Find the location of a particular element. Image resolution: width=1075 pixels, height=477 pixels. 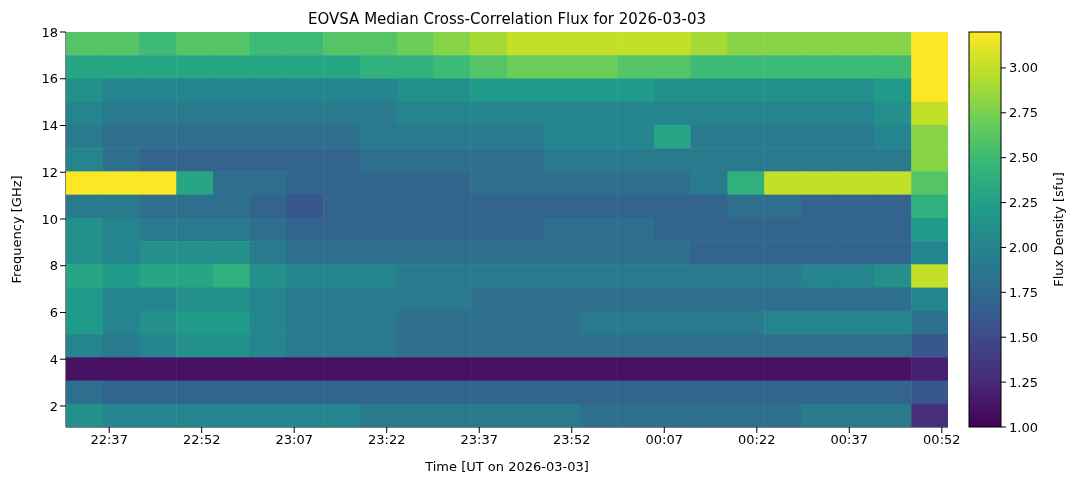

x-tick-label: 00:52 is located at coordinates (942, 440).